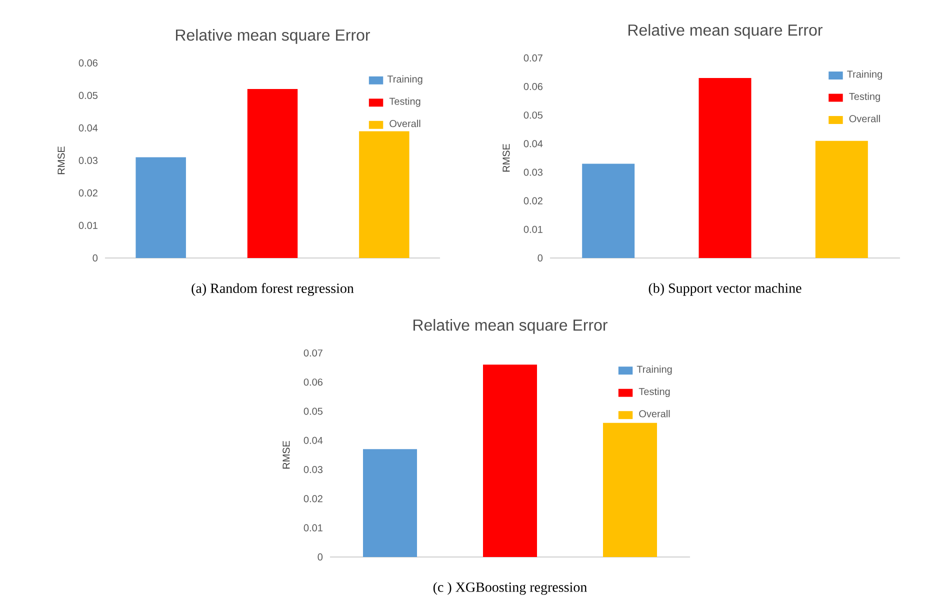 The image size is (925, 597). Describe the element at coordinates (725, 289) in the screenshot. I see `text: (b) Support vector machine` at that location.